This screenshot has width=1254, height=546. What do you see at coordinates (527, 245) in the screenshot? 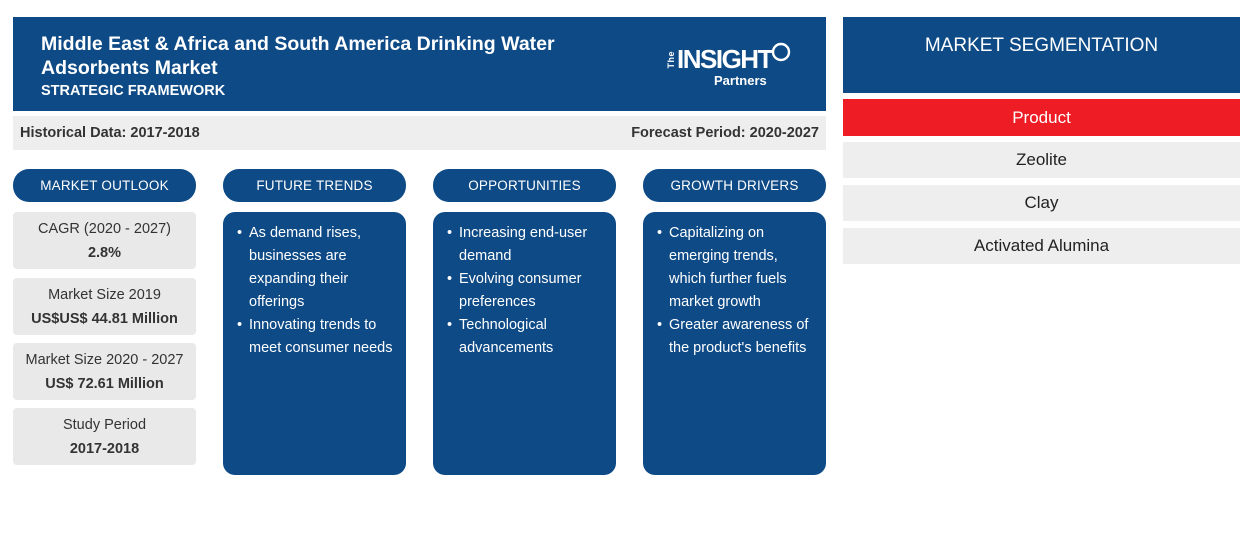
I see `list-item: Increasing end-user demand` at bounding box center [527, 245].